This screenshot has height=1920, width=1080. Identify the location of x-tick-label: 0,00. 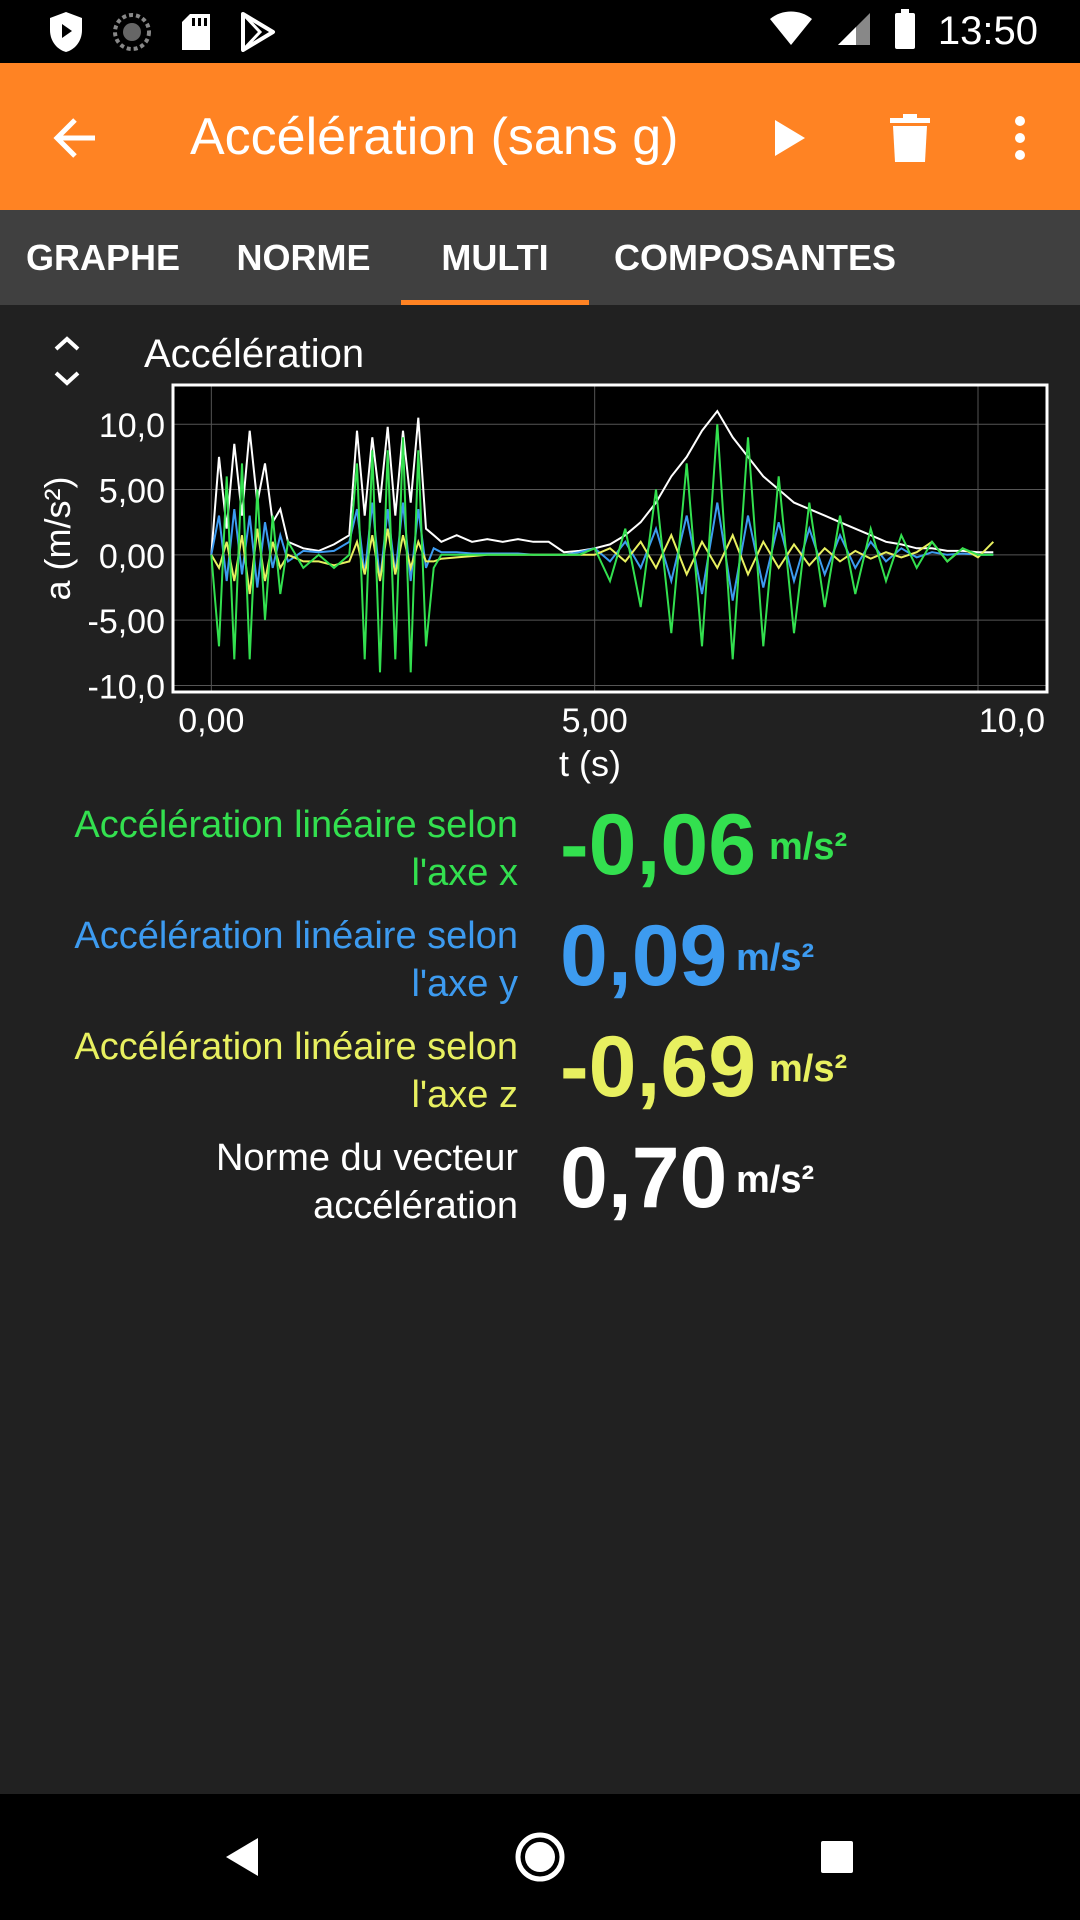
(211, 721).